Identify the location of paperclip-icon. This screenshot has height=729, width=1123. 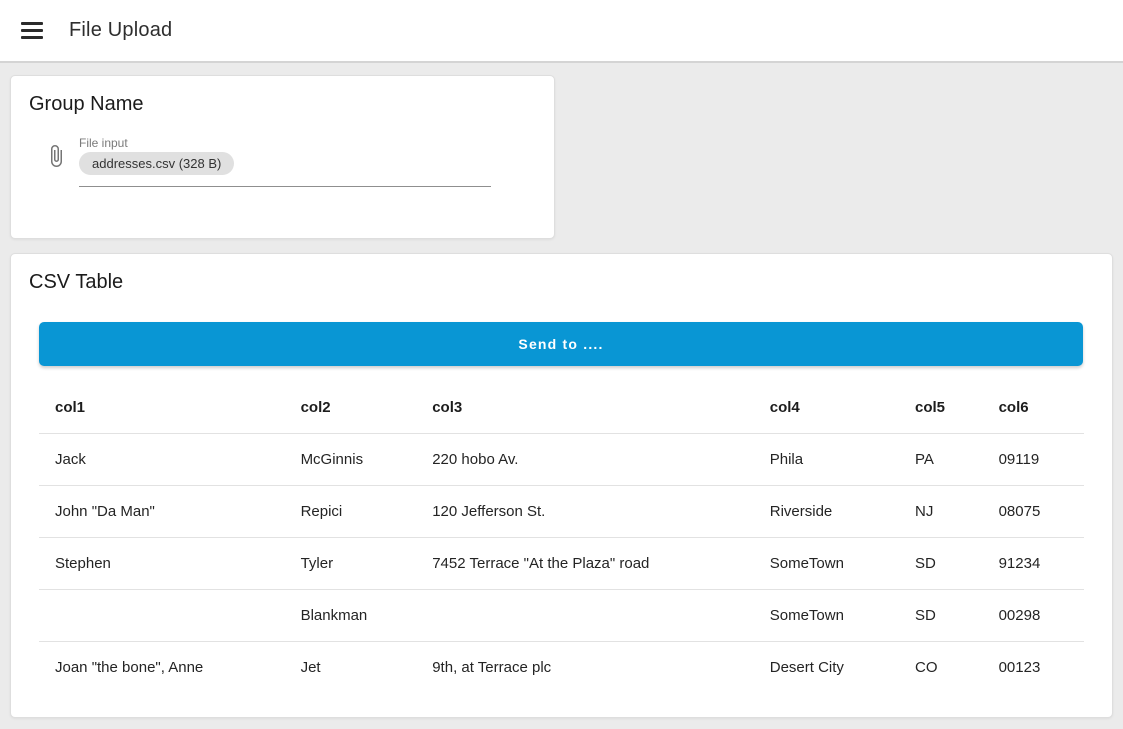
(56, 156).